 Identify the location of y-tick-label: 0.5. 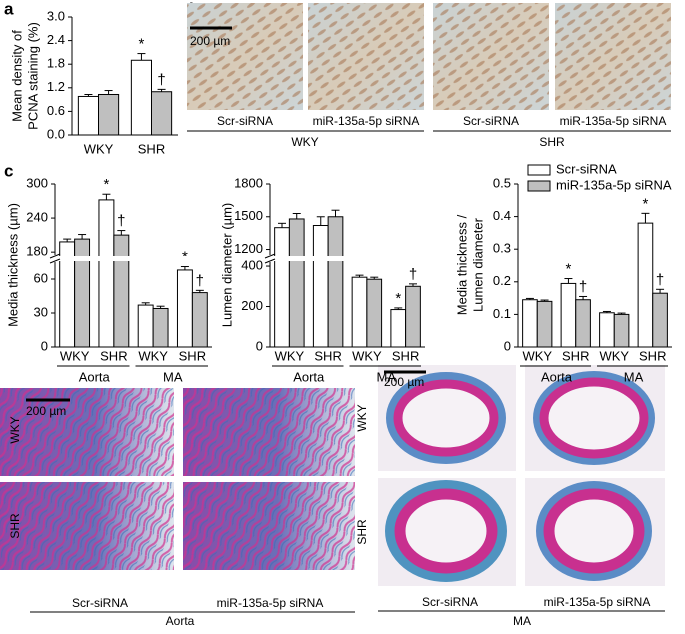
(502, 182).